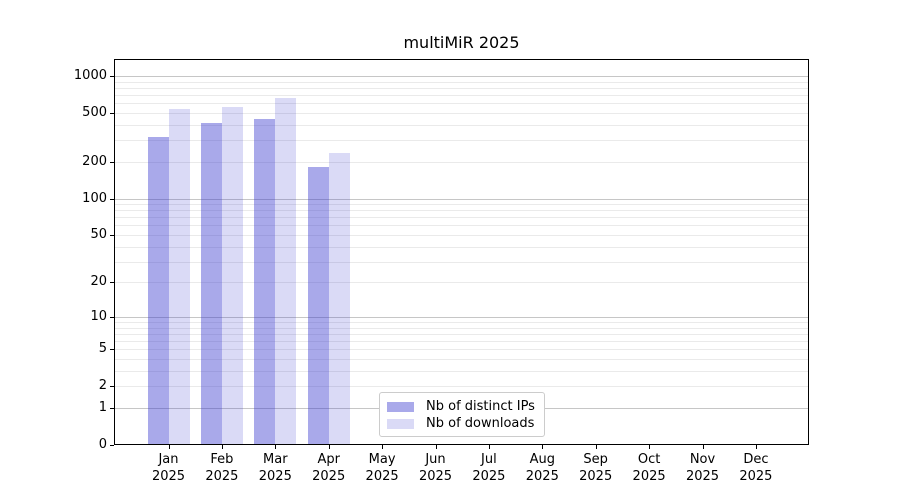 The width and height of the screenshot is (900, 500). Describe the element at coordinates (328, 459) in the screenshot. I see `x-tick-month: Apr` at that location.